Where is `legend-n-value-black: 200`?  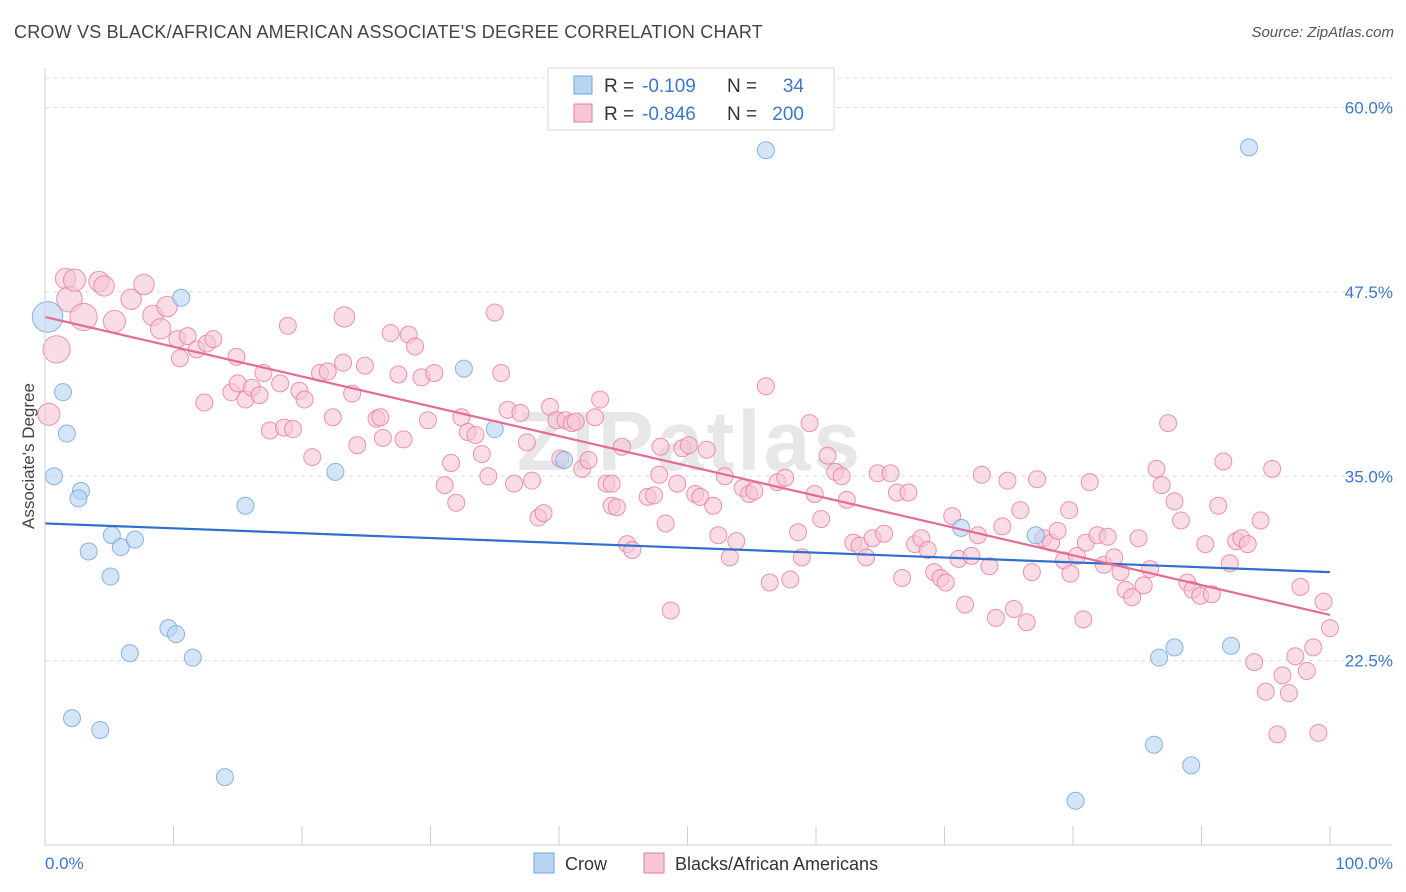 legend-n-value-black: 200 is located at coordinates (788, 114).